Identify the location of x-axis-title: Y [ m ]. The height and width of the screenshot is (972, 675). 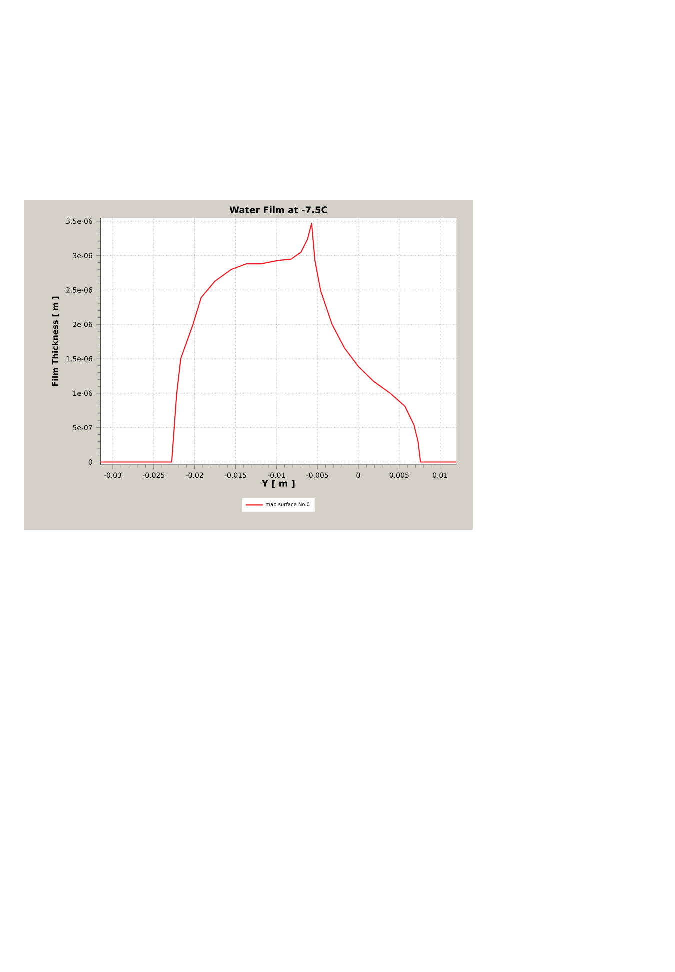
(278, 484).